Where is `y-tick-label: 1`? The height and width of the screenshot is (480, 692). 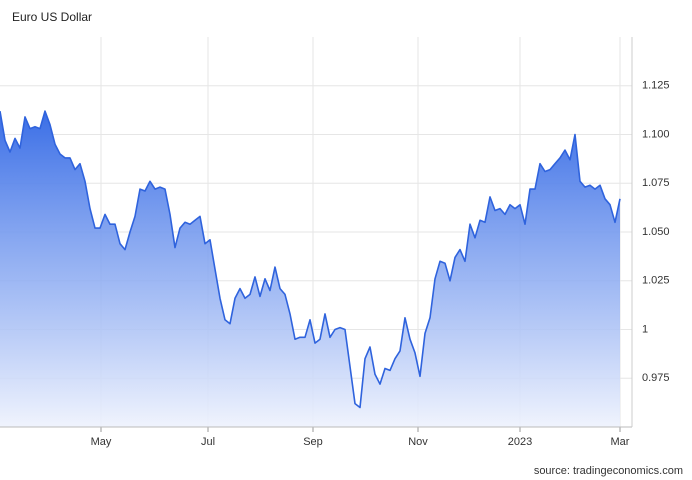 y-tick-label: 1 is located at coordinates (645, 329).